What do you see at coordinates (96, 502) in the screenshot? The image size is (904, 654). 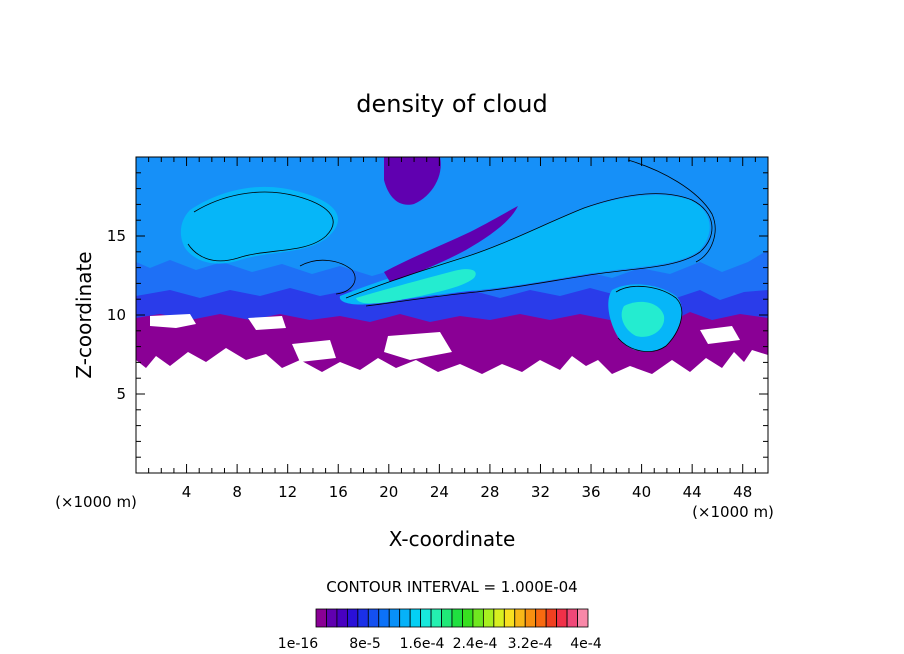 I see `x-unit-left: (×1000 m)` at bounding box center [96, 502].